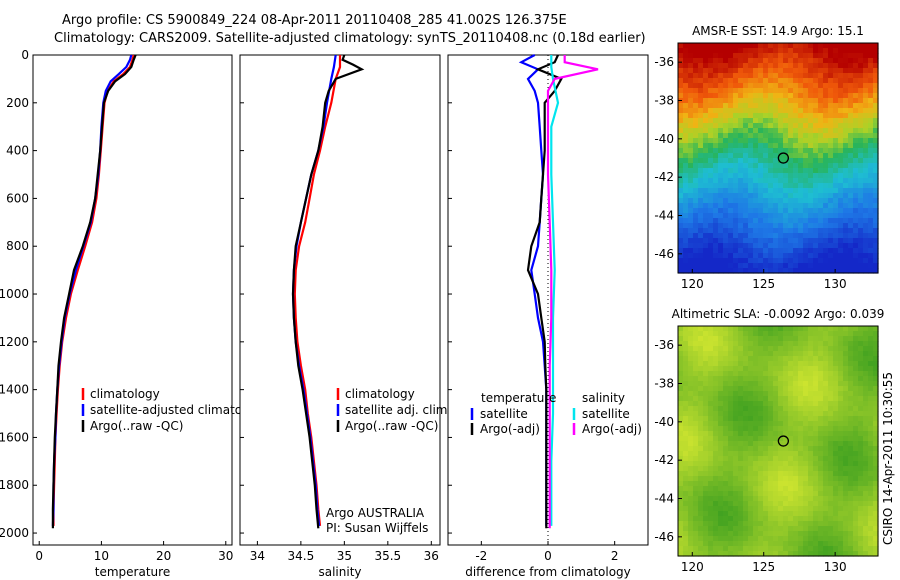 Image resolution: width=900 pixels, height=580 pixels. What do you see at coordinates (664, 422) in the screenshot?
I see `y-tick-label: -40` at bounding box center [664, 422].